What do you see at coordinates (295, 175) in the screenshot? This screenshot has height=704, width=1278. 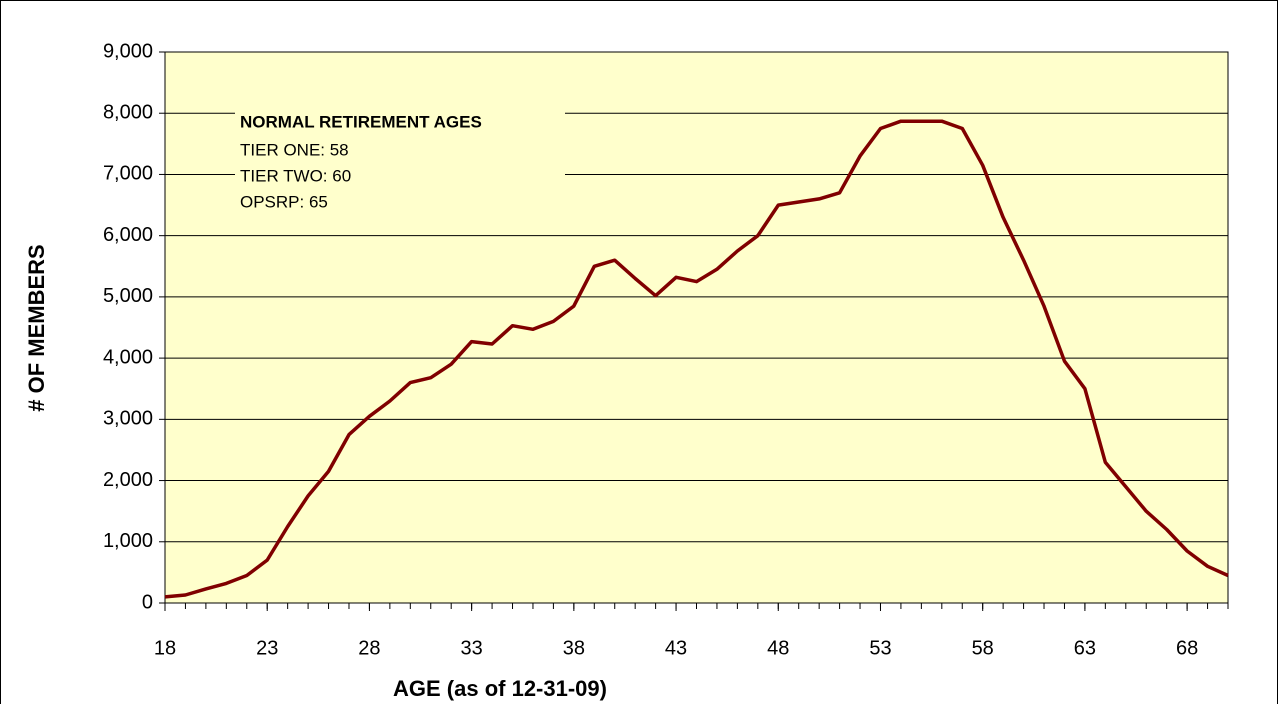 I see `annotation-line: TIER TWO: 60` at bounding box center [295, 175].